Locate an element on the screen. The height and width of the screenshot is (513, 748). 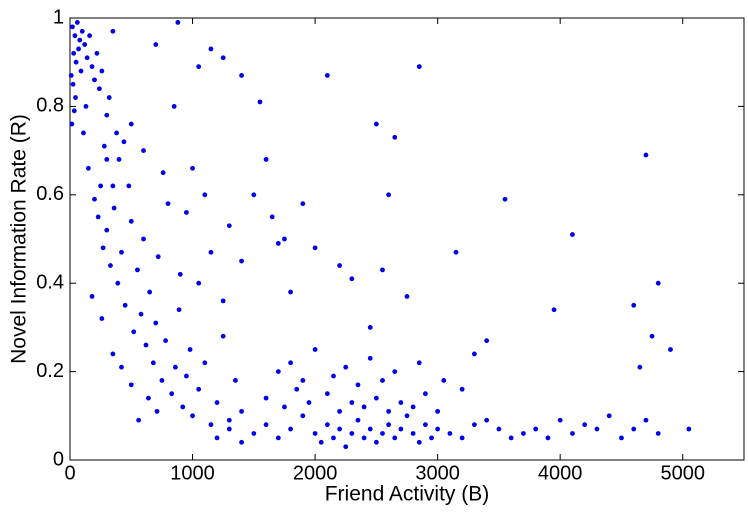
x-tick-label: 2000 is located at coordinates (315, 473).